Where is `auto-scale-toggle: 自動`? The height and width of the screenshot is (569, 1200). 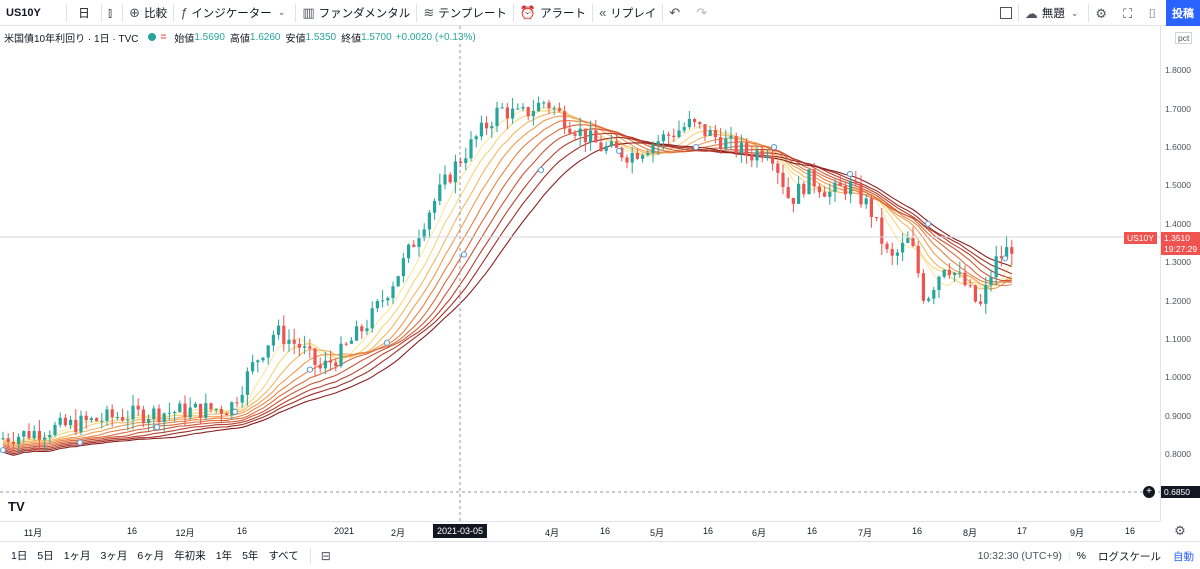 auto-scale-toggle: 自動 is located at coordinates (1183, 556).